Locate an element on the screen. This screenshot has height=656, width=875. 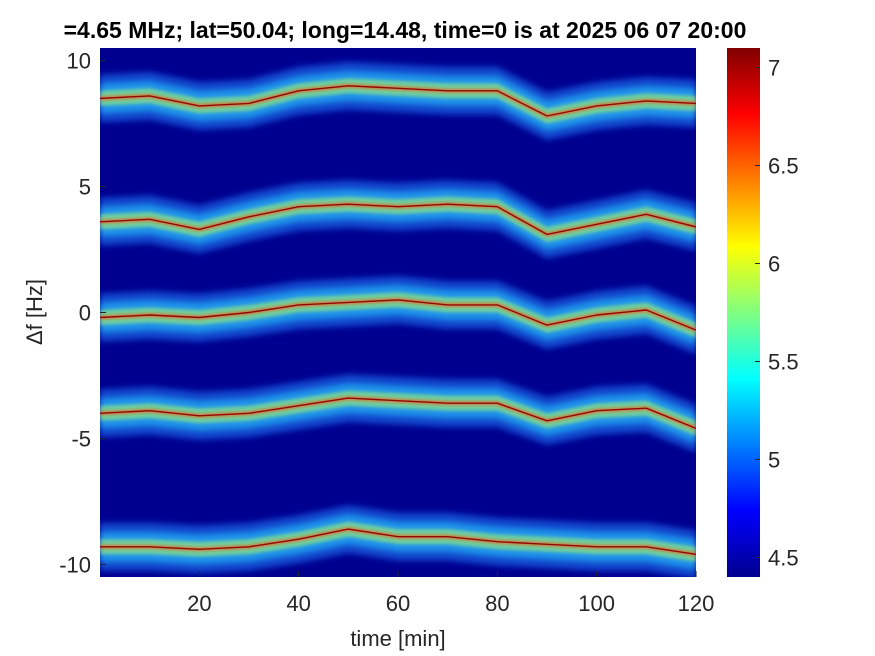
colorbar-tick-label: 5.5 is located at coordinates (783, 361).